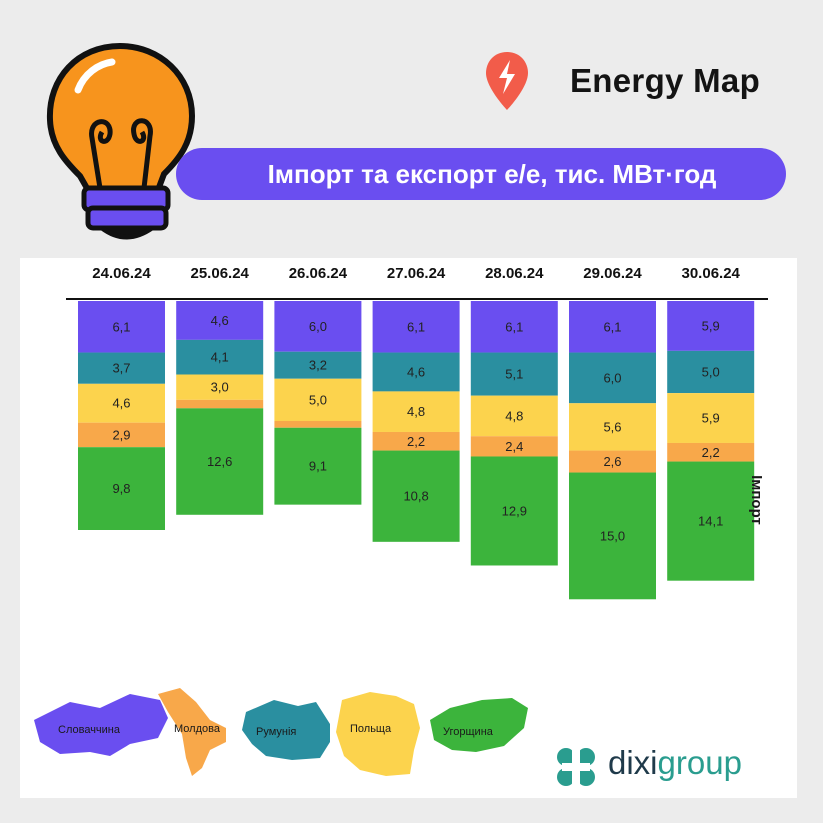 The height and width of the screenshot is (823, 823). I want to click on chart-title: Імпорт та експорт е/е, тис. МВт·год, so click(492, 174).